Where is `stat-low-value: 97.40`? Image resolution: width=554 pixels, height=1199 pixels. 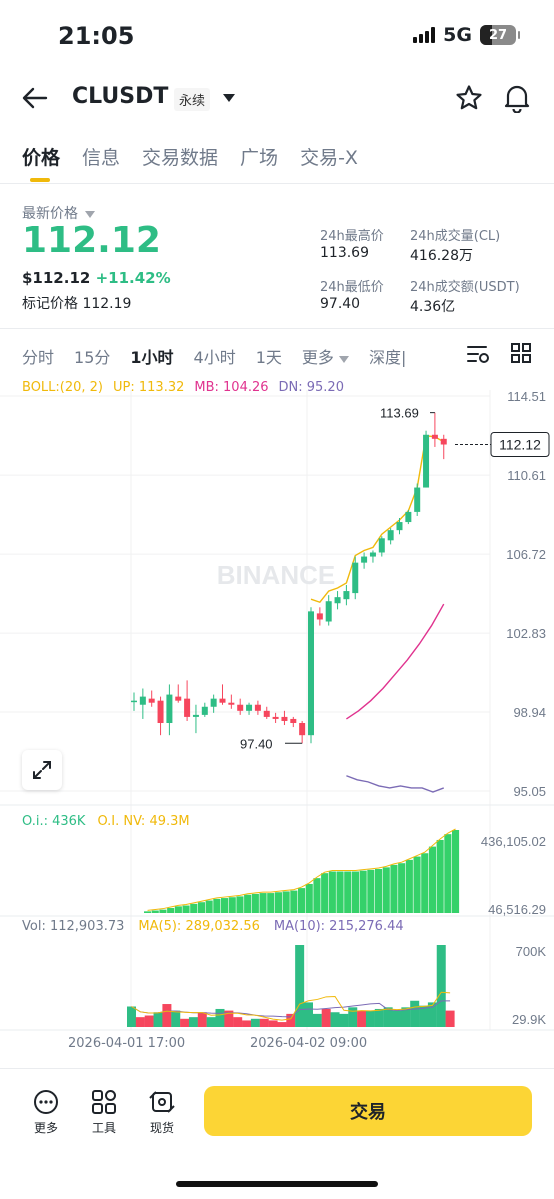
stat-low-value: 97.40 is located at coordinates (340, 304).